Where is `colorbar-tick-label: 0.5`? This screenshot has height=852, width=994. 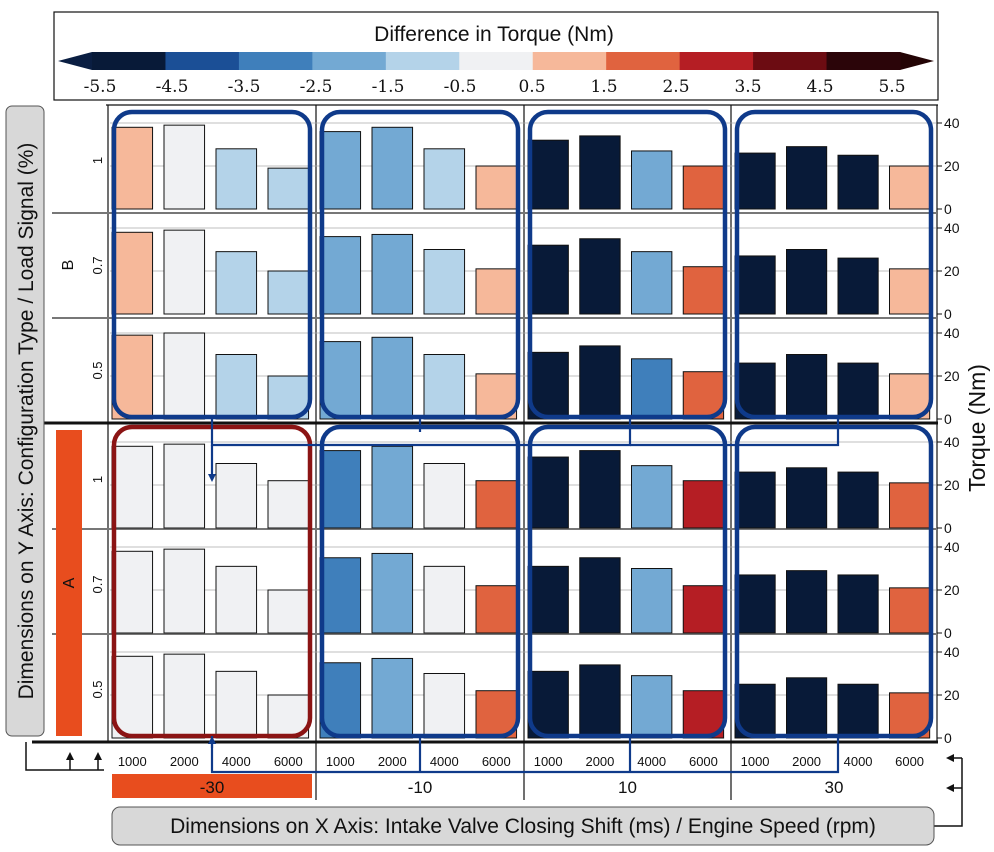 colorbar-tick-label: 0.5 is located at coordinates (531, 87).